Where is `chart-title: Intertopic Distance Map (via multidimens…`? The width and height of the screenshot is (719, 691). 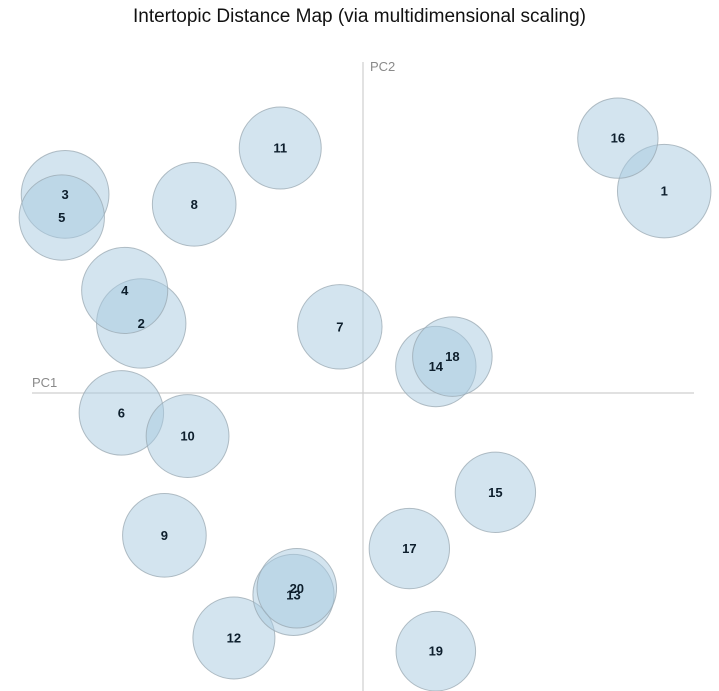 chart-title: Intertopic Distance Map (via multidimens… is located at coordinates (359, 16).